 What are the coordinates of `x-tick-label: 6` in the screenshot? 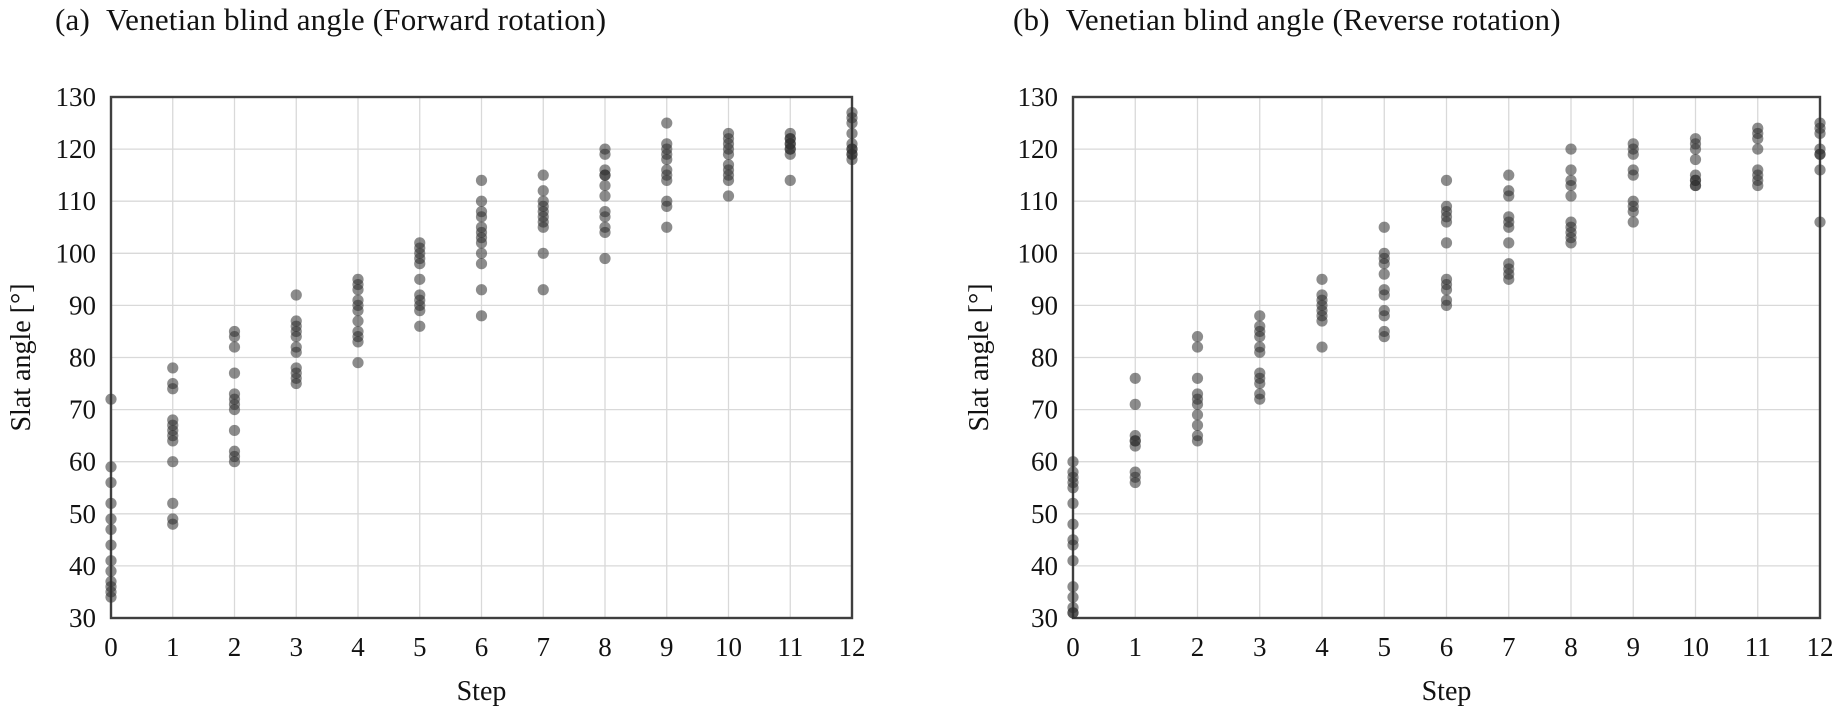 It's located at (482, 647).